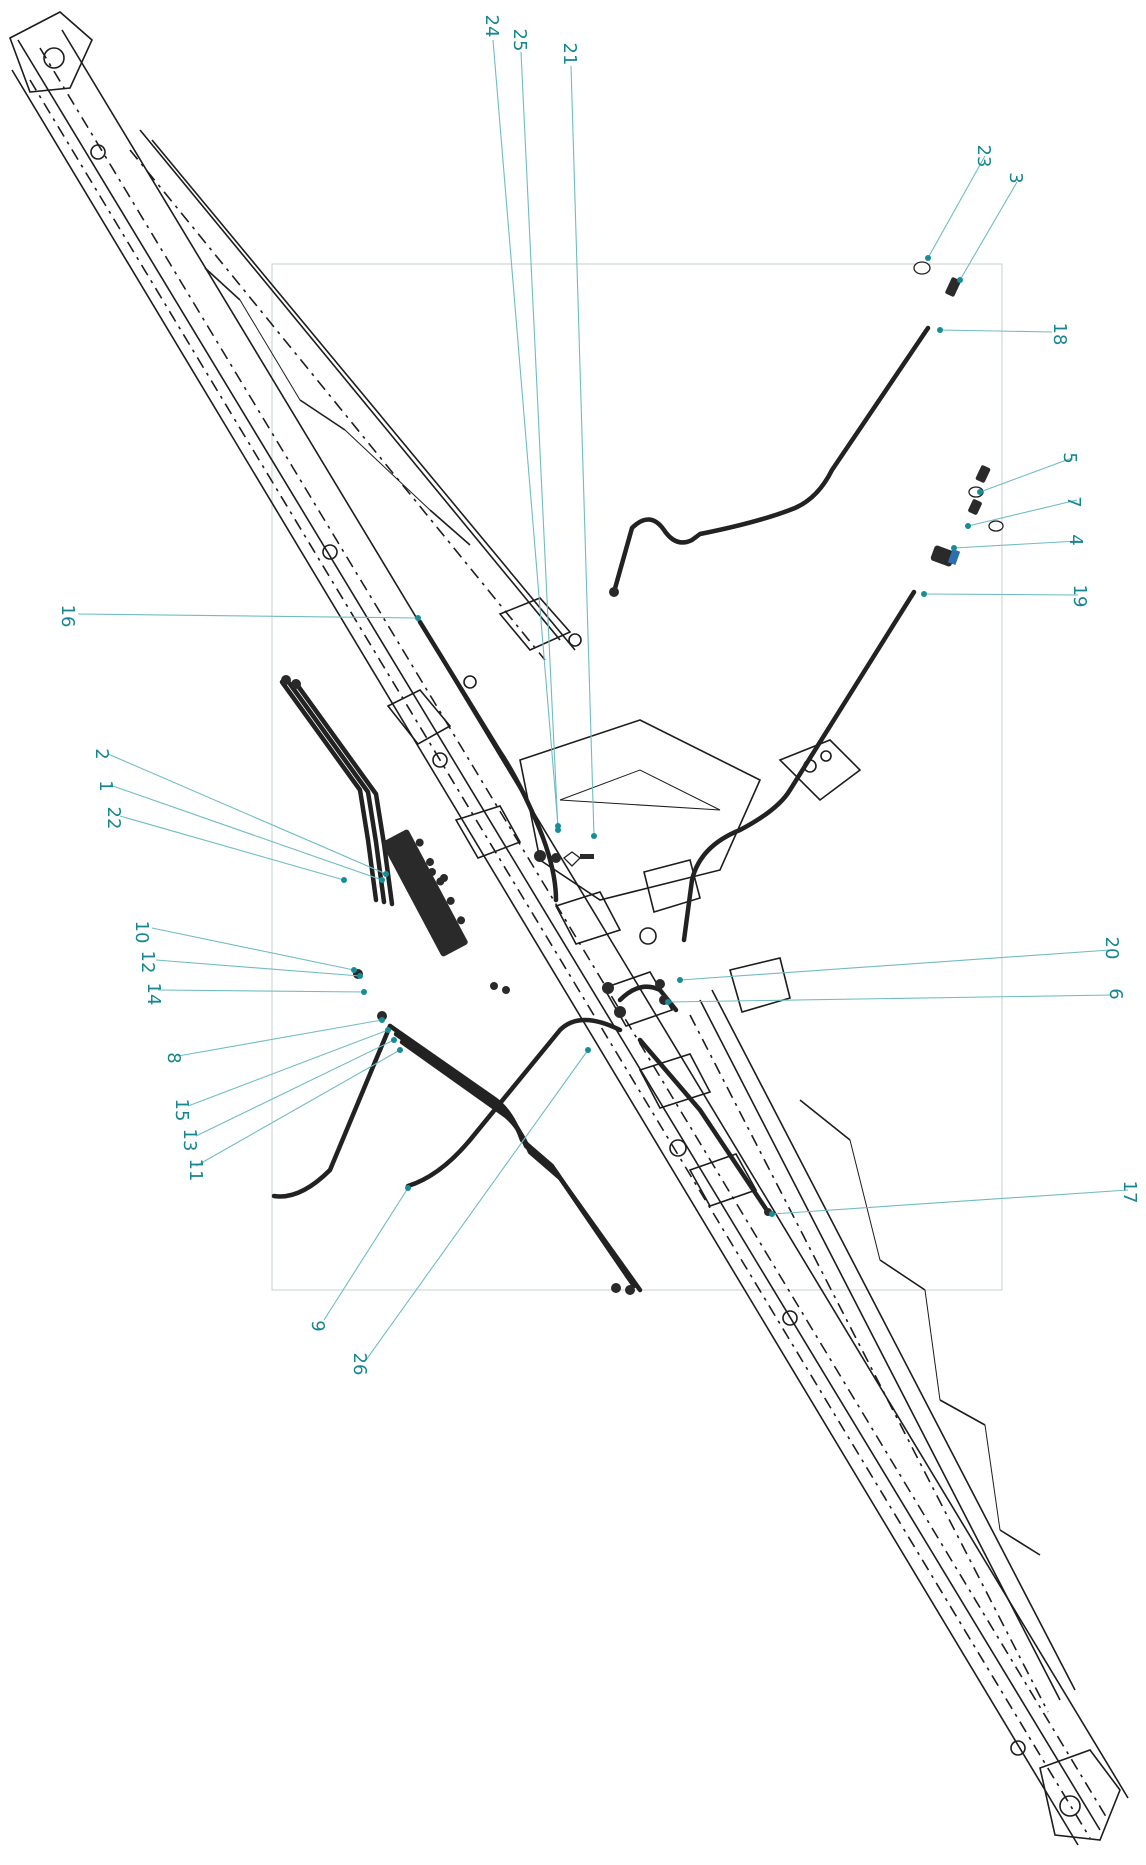 This screenshot has width=1146, height=1865. What do you see at coordinates (141, 932) in the screenshot?
I see `callout-10: 10` at bounding box center [141, 932].